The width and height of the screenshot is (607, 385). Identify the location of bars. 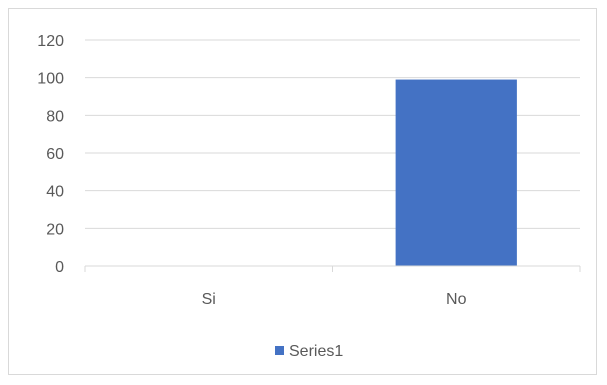
(456, 172).